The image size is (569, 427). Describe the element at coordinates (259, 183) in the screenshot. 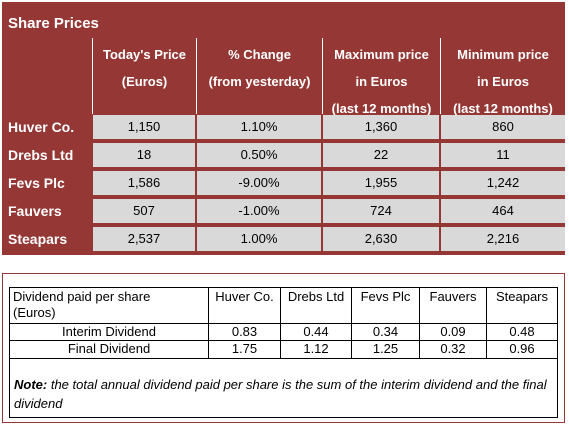

I see `percent-change-cell: -9.00%` at that location.